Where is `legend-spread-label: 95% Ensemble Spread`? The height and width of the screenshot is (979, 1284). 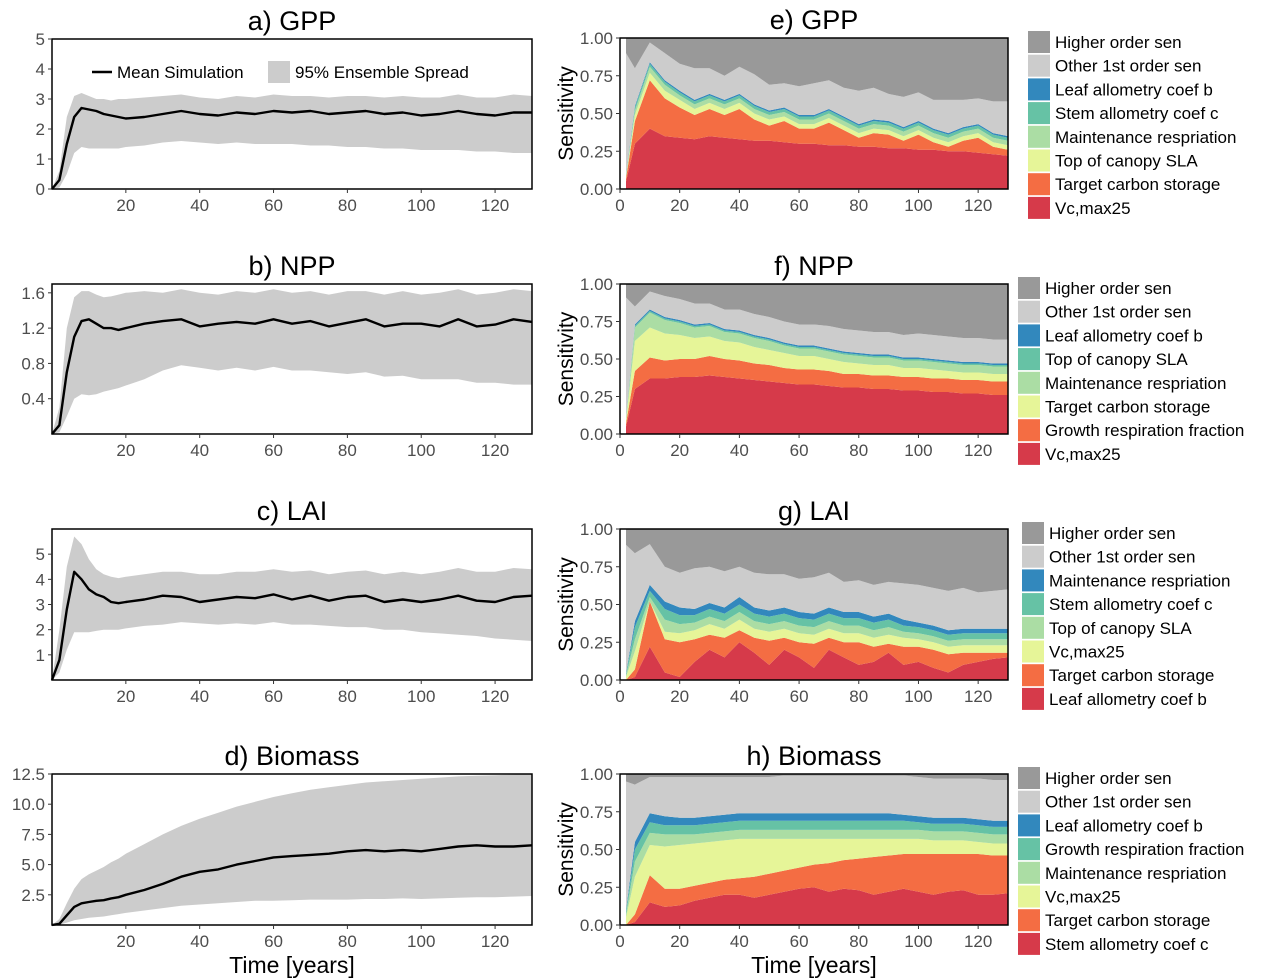 legend-spread-label: 95% Ensemble Spread is located at coordinates (382, 72).